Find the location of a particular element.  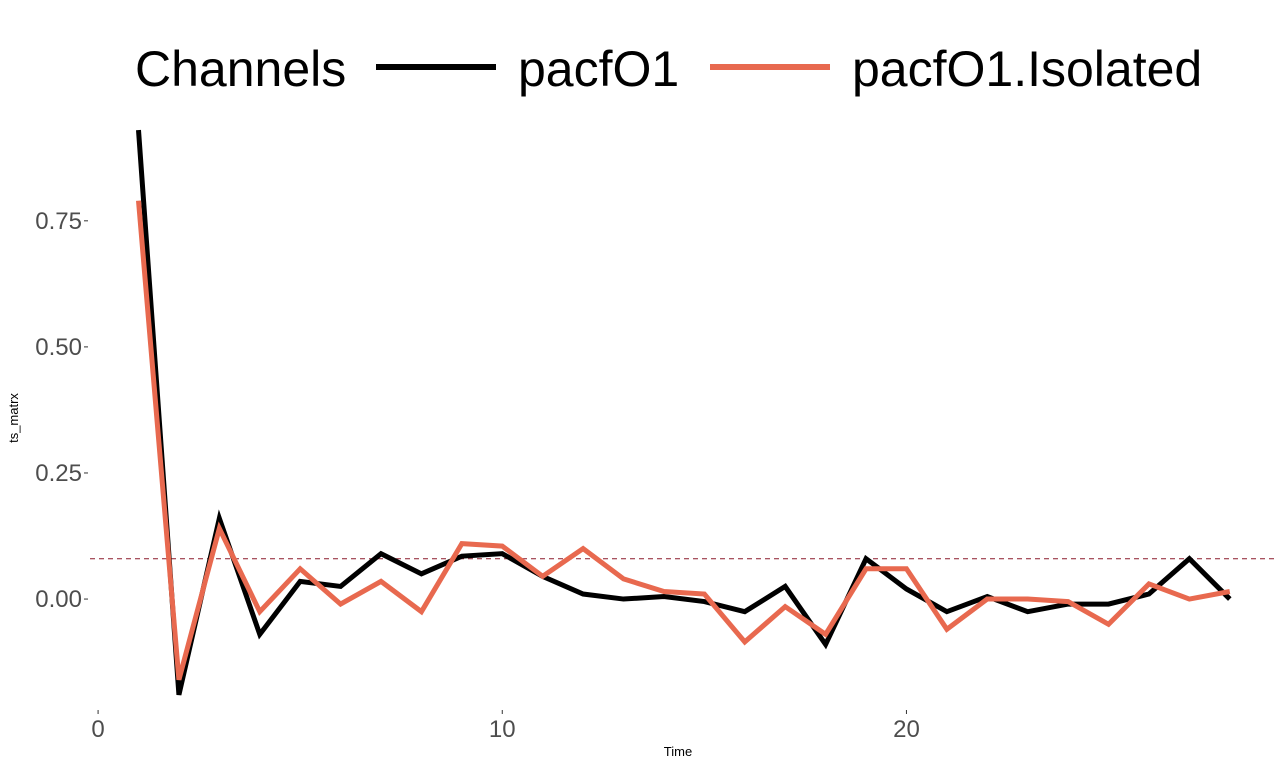

x-tick-label: 0 is located at coordinates (97, 729).